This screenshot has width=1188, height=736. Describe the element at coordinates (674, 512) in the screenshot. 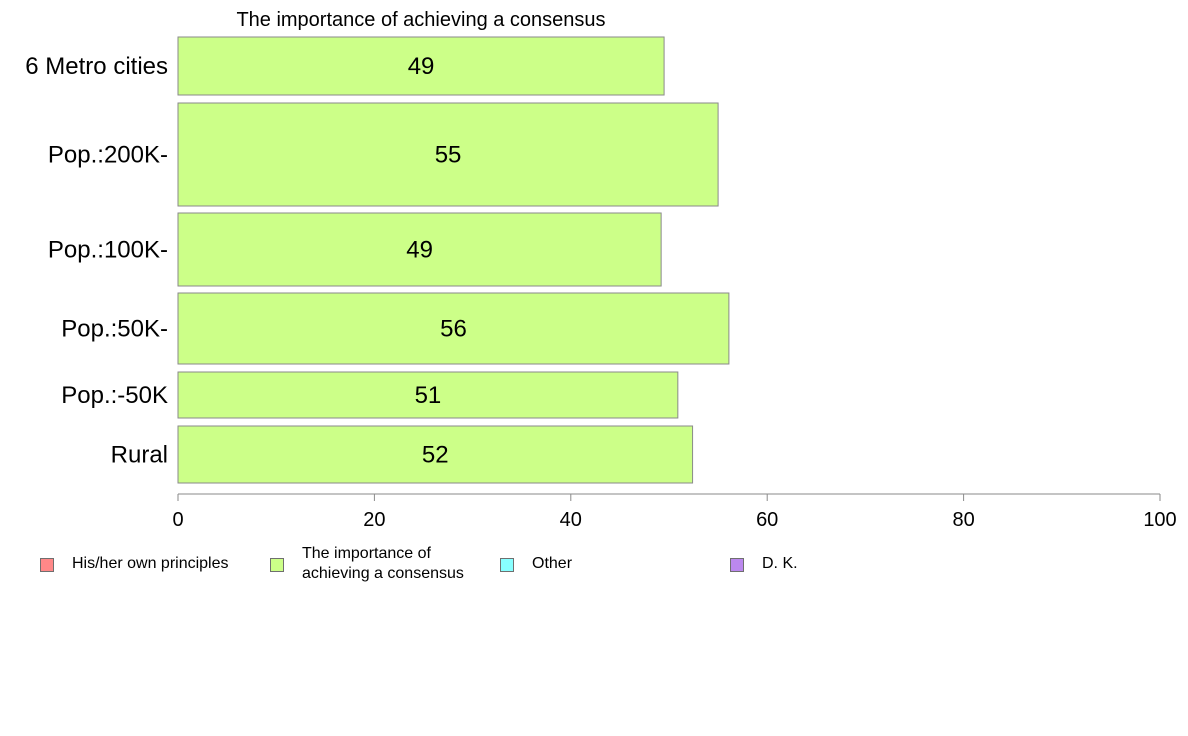

I see `x-axis: 0 20 40 60 80 100` at that location.